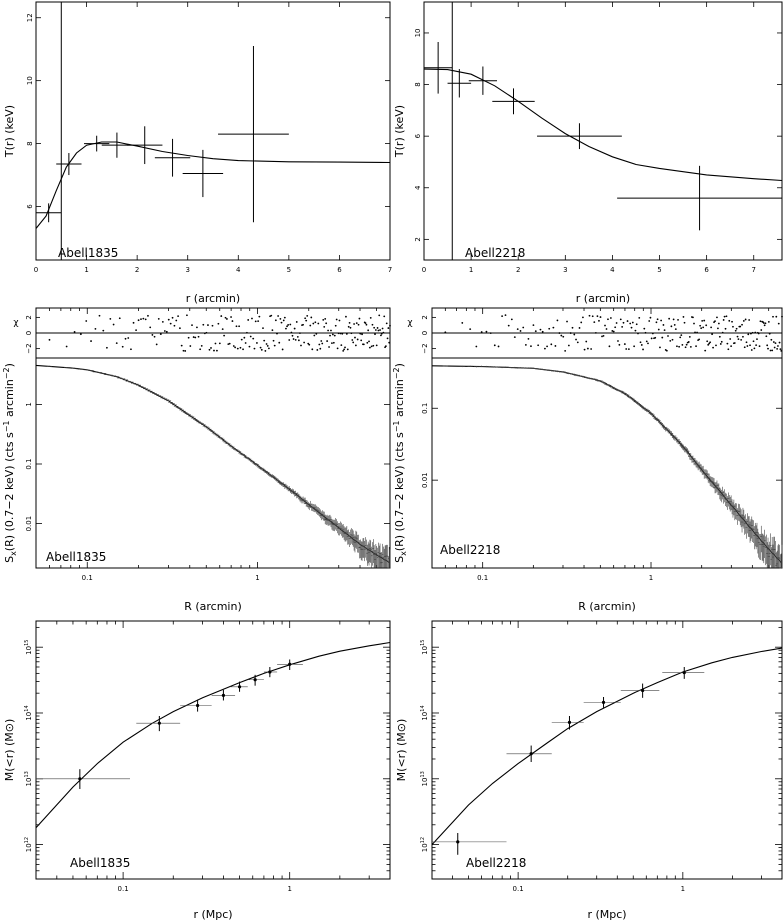 The height and width of the screenshot is (922, 784). What do you see at coordinates (212, 914) in the screenshot?
I see `x-axis-label: r (Mpc)` at bounding box center [212, 914].